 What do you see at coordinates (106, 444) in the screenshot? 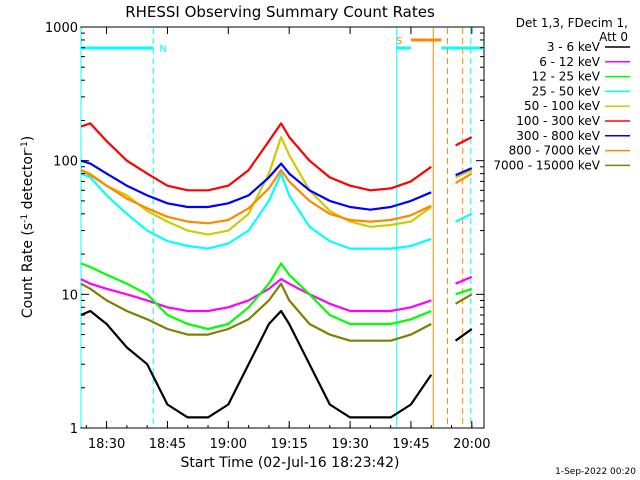
I see `x-tick-label: 18:30` at bounding box center [106, 444].